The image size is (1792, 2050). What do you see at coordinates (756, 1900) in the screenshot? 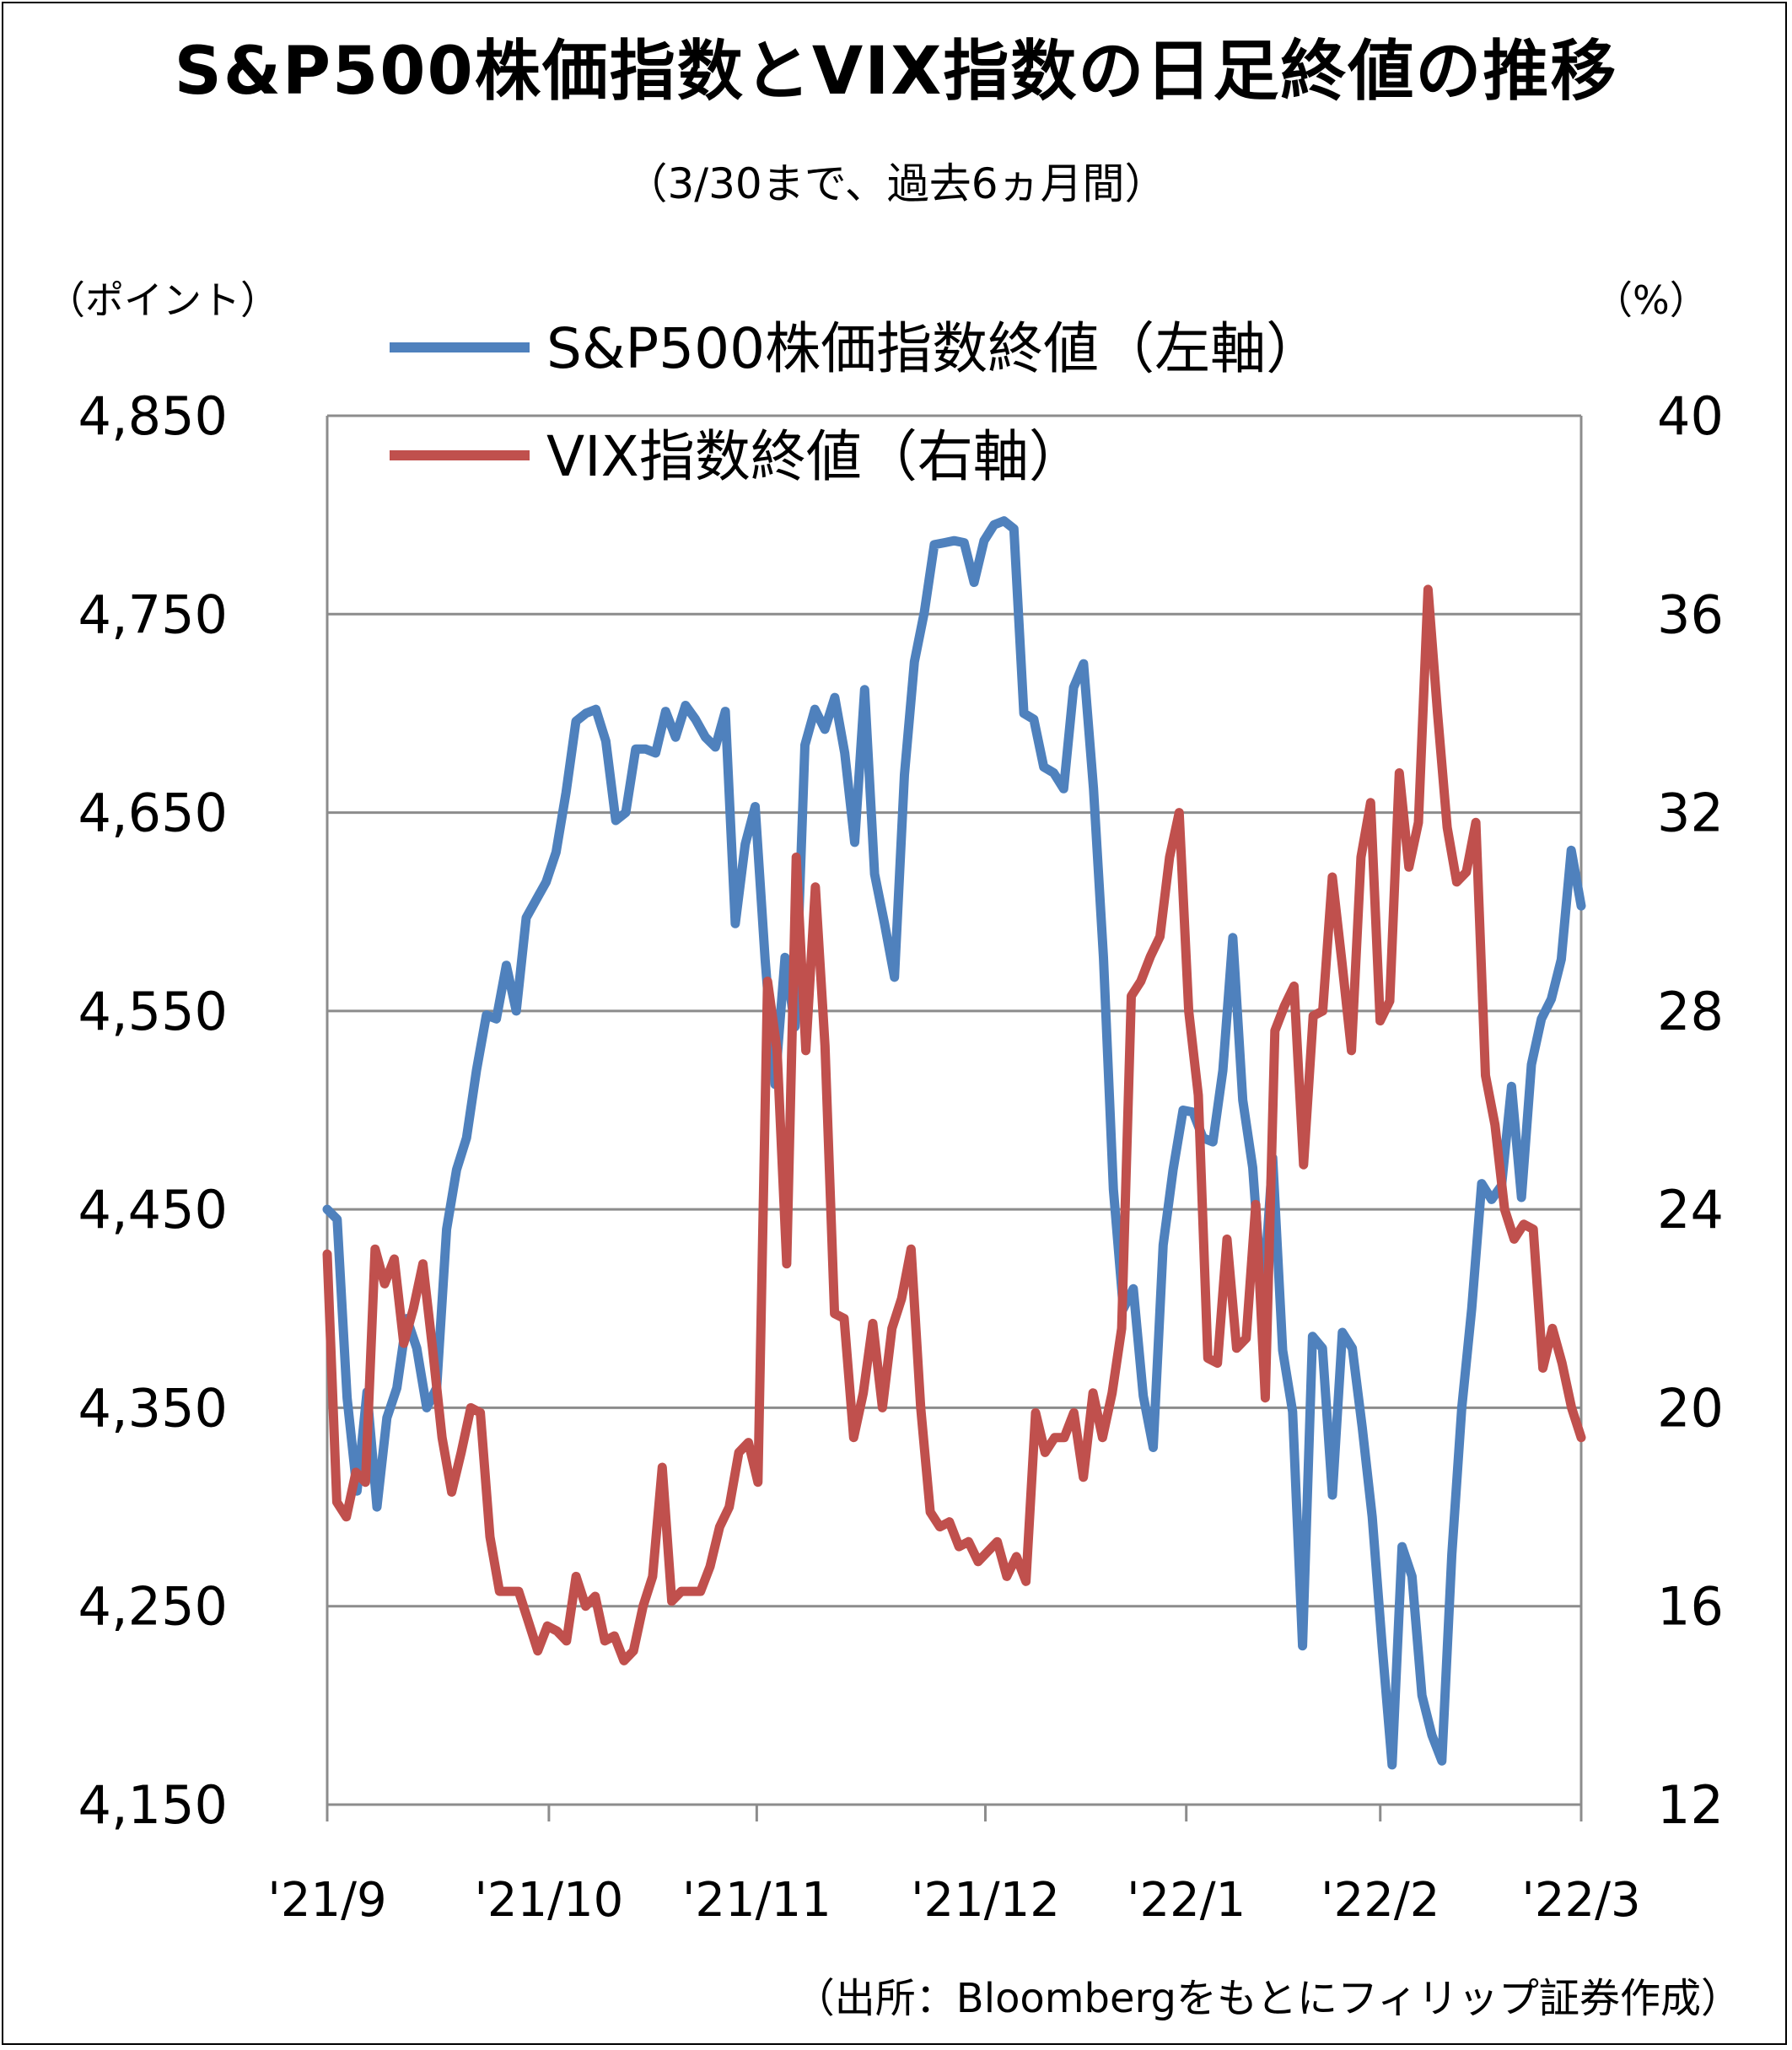
I see `x-tick-label: '21/11` at bounding box center [756, 1900].